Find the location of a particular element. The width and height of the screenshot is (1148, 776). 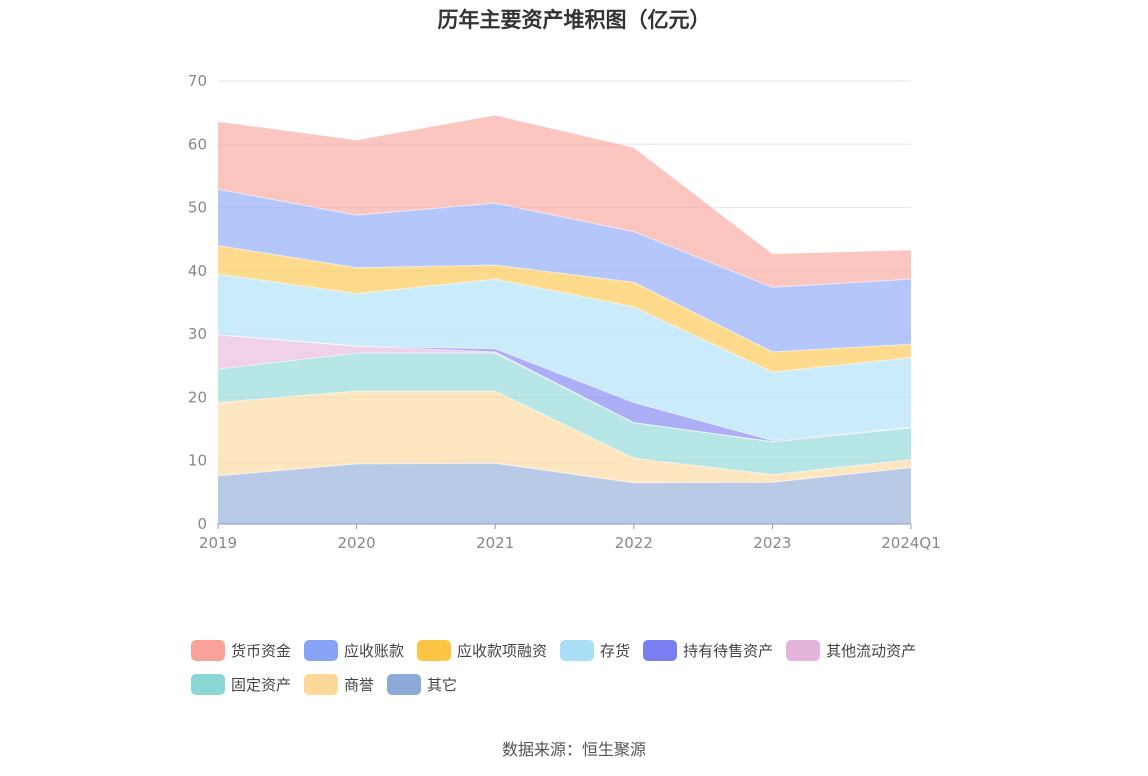

legend-label: 应收账款 is located at coordinates (374, 650).